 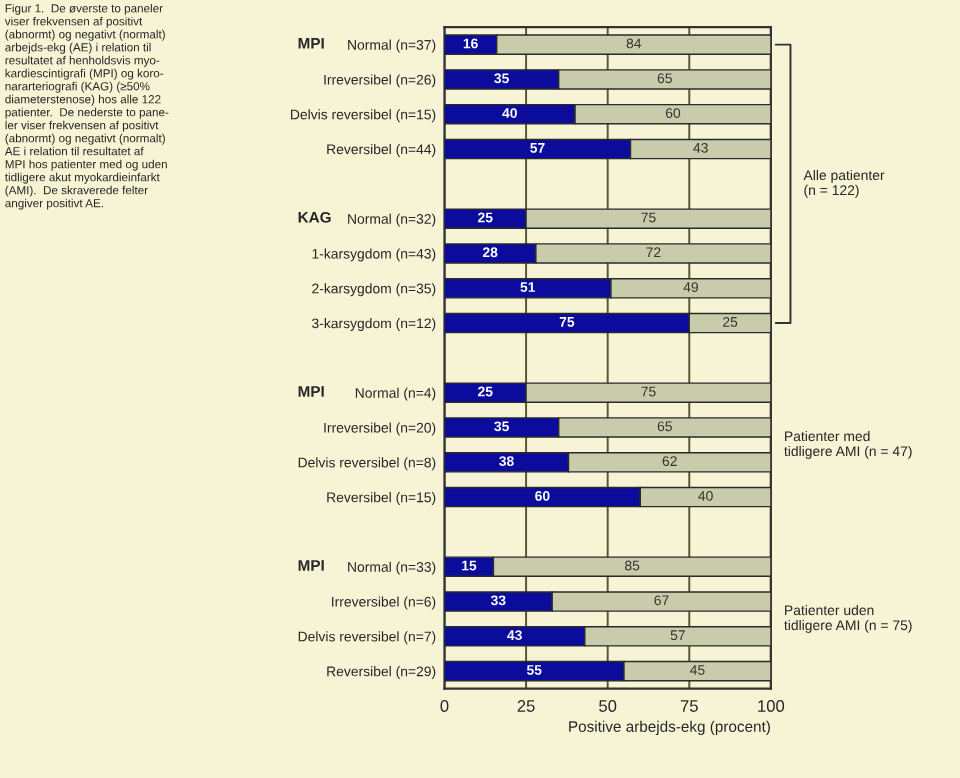 I want to click on x-tick-label: 100, so click(x=771, y=706).